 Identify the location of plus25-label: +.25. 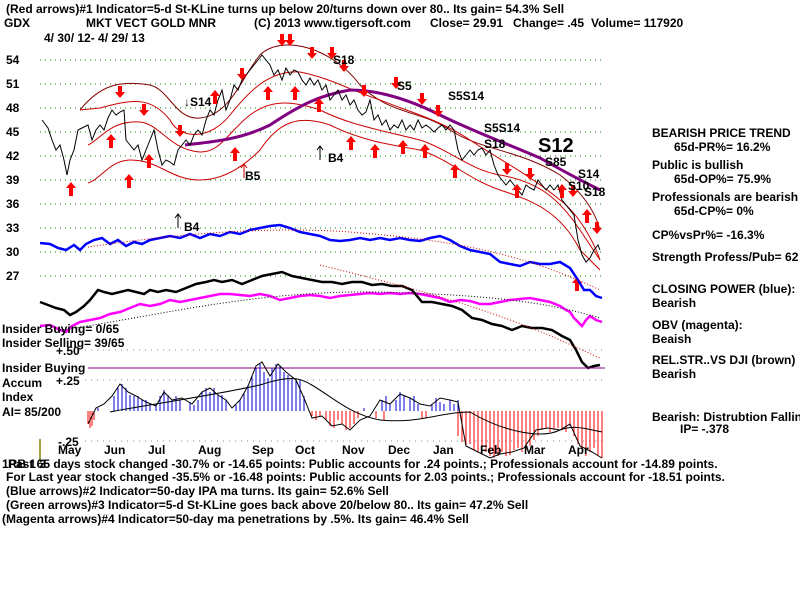
(68, 381).